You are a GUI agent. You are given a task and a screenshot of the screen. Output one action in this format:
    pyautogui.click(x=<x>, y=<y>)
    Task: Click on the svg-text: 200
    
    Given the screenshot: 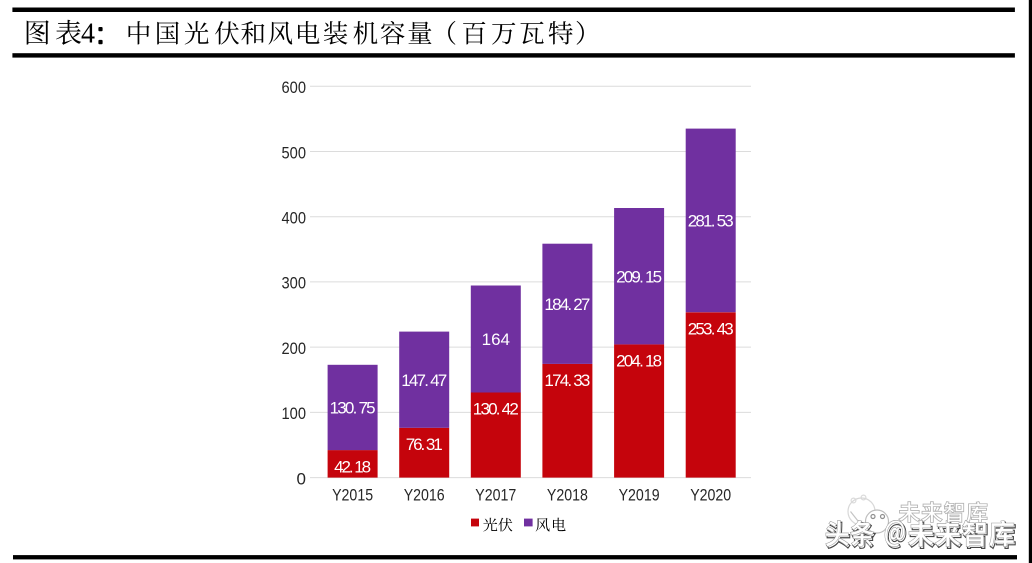 What is the action you would take?
    pyautogui.click(x=294, y=348)
    